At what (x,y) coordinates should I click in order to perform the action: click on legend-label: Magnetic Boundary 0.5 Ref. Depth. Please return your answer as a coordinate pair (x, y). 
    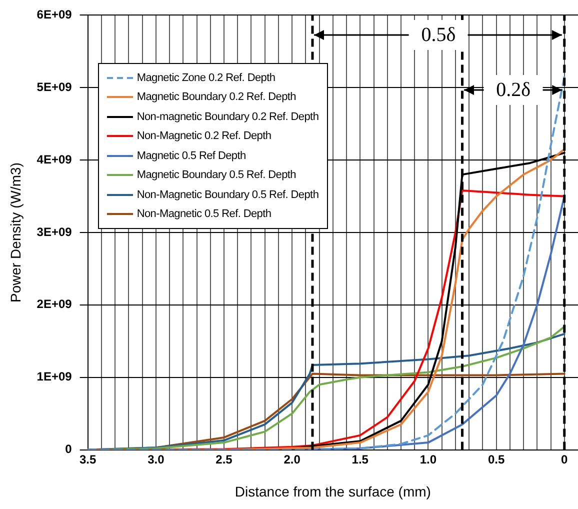
    Looking at the image, I should click on (216, 175).